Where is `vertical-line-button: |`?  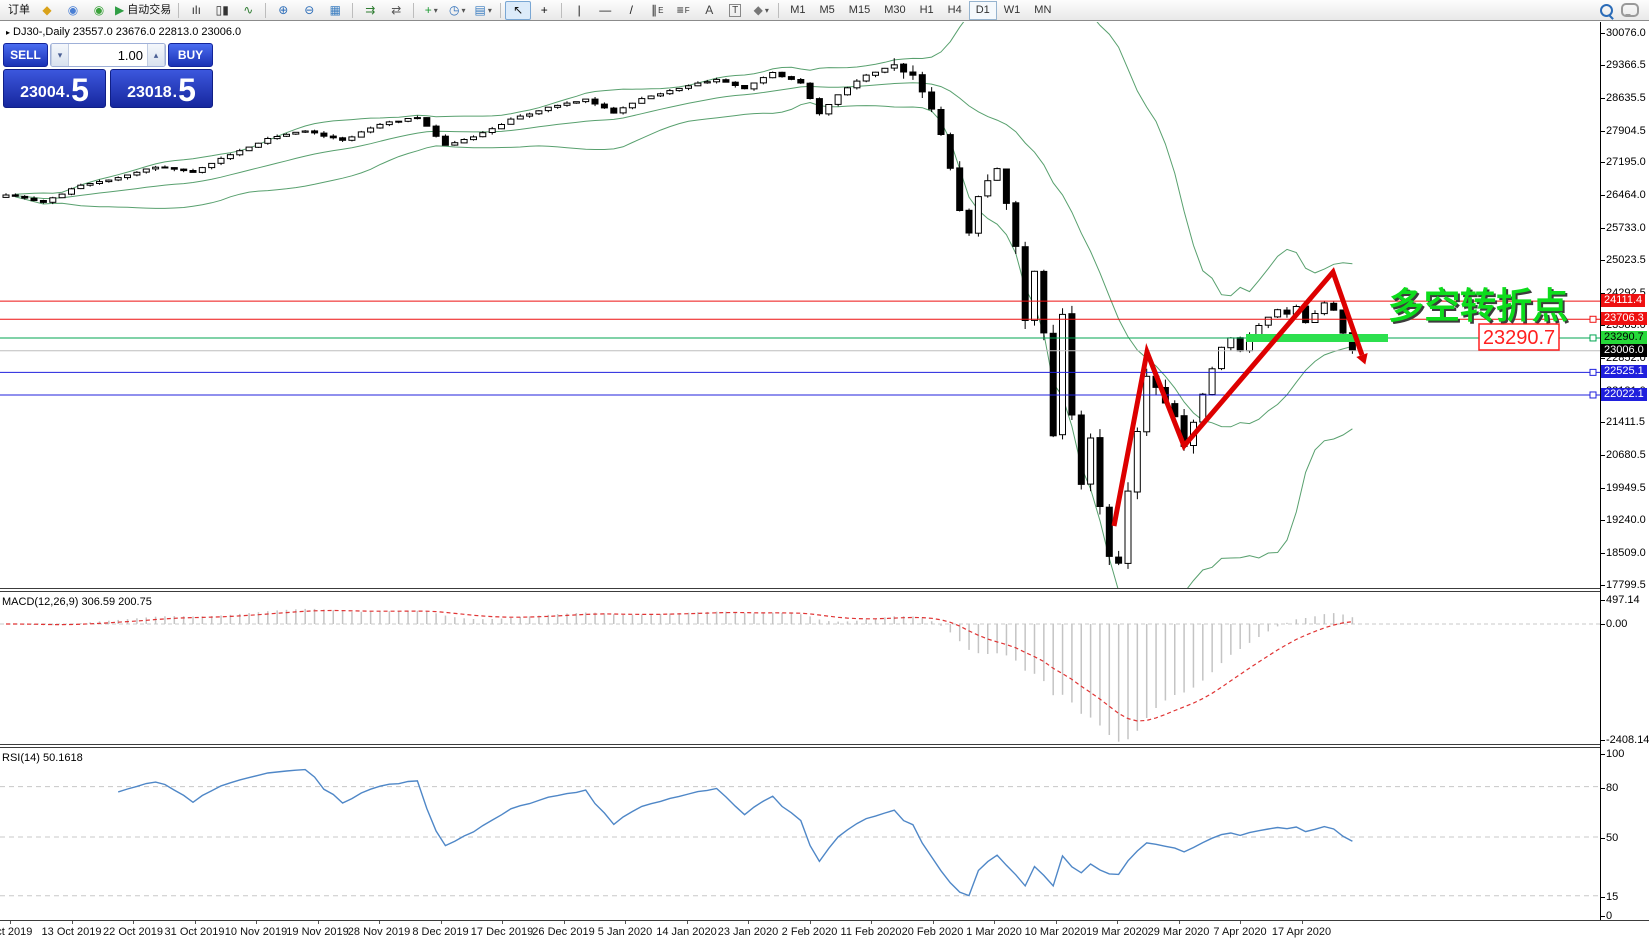 vertical-line-button: | is located at coordinates (579, 9).